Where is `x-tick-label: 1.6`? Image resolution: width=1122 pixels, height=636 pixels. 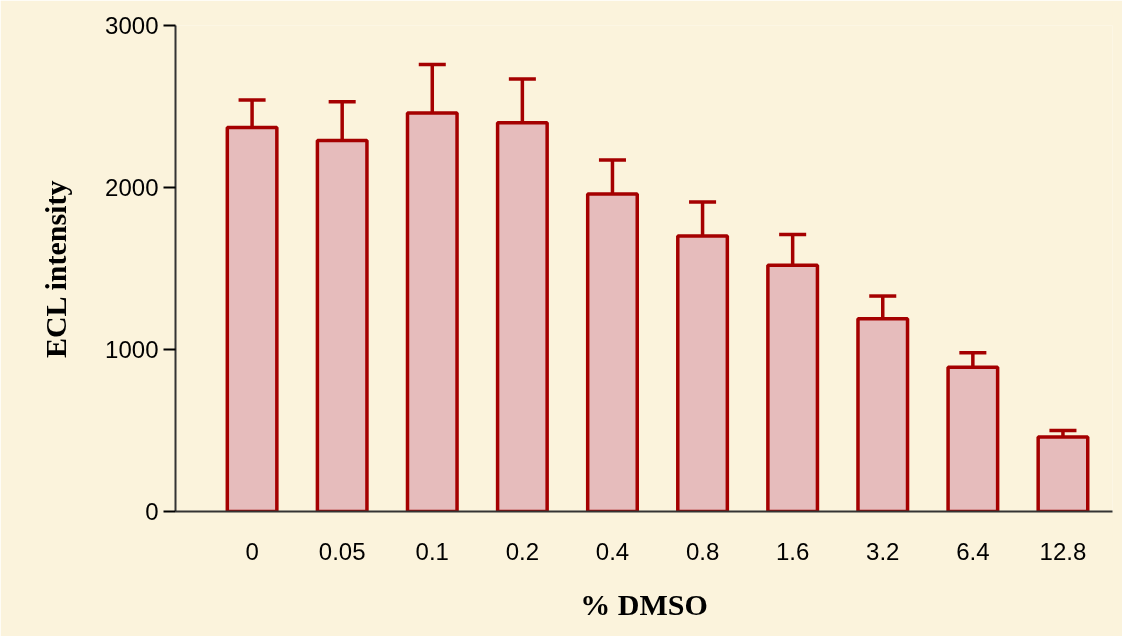
x-tick-label: 1.6 is located at coordinates (792, 551).